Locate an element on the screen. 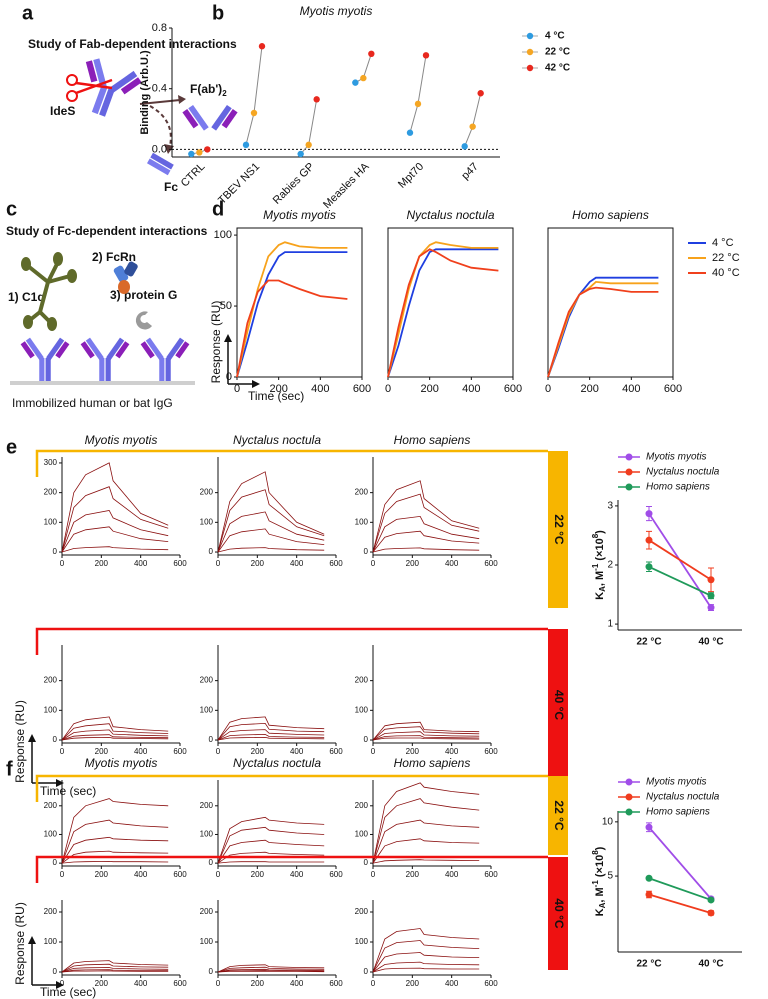 This screenshot has width=768, height=999. fcrn-icon is located at coordinates (131, 269).